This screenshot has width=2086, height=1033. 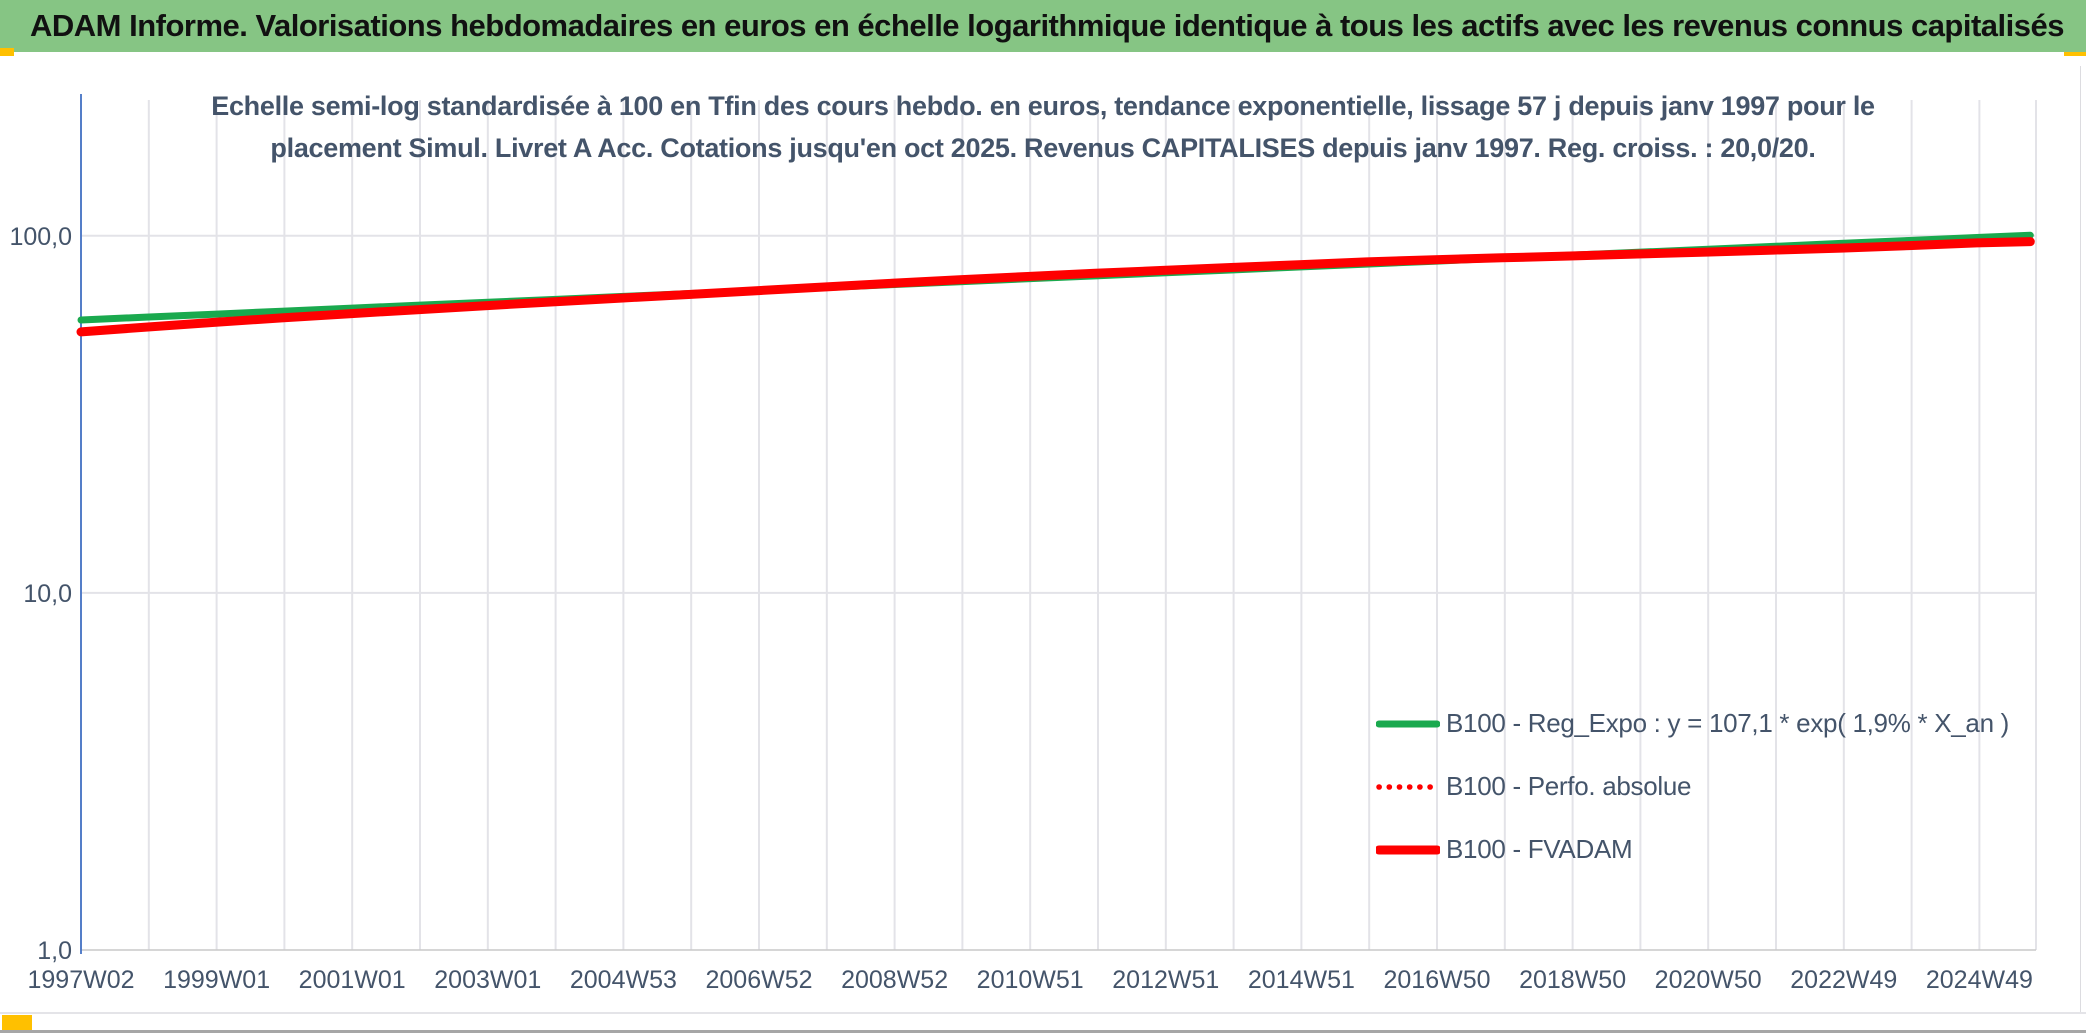 I want to click on x-tick-label: 2018W50, so click(x=1572, y=980).